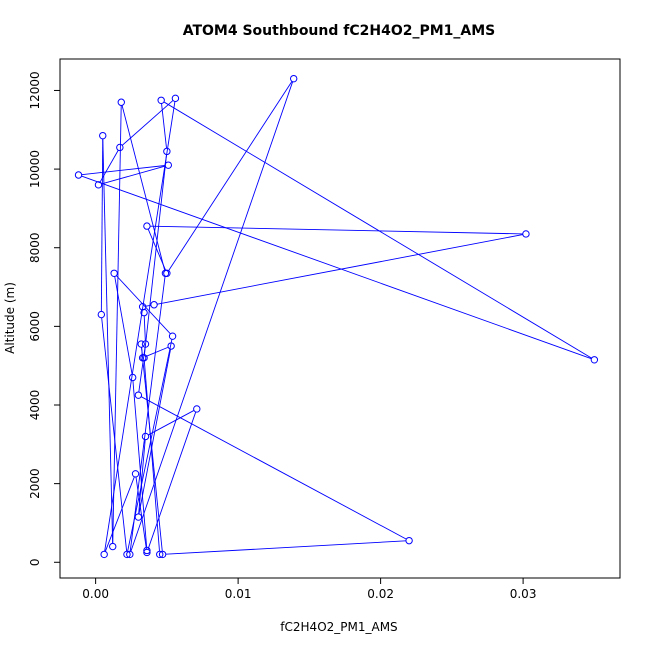  What do you see at coordinates (309, 589) in the screenshot?
I see `x-axis: 0.00 0.01 0.02 0.03` at bounding box center [309, 589].